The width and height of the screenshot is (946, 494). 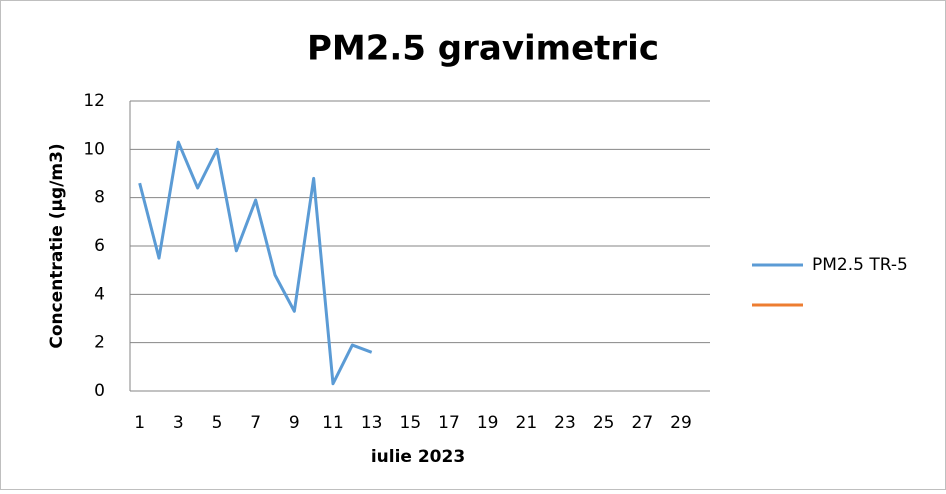 I want to click on x-tick-label: 25, so click(x=604, y=423).